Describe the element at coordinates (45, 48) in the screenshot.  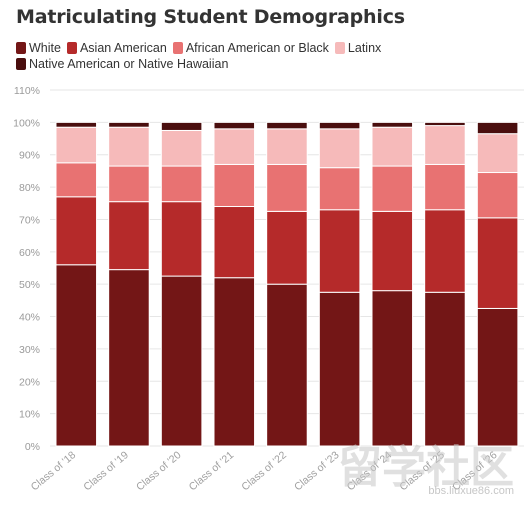
I see `legend-label-white: White` at that location.